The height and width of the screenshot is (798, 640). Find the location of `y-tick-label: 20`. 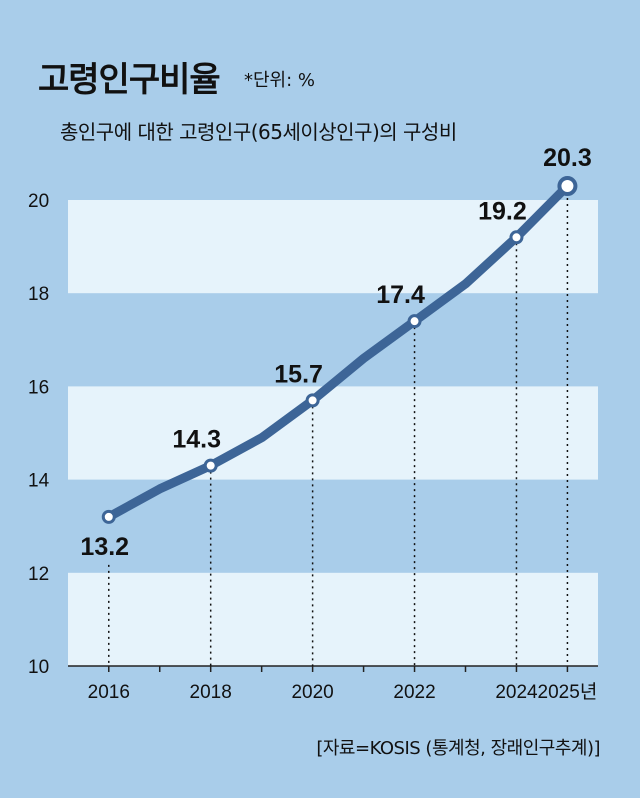

y-tick-label: 20 is located at coordinates (38, 201).